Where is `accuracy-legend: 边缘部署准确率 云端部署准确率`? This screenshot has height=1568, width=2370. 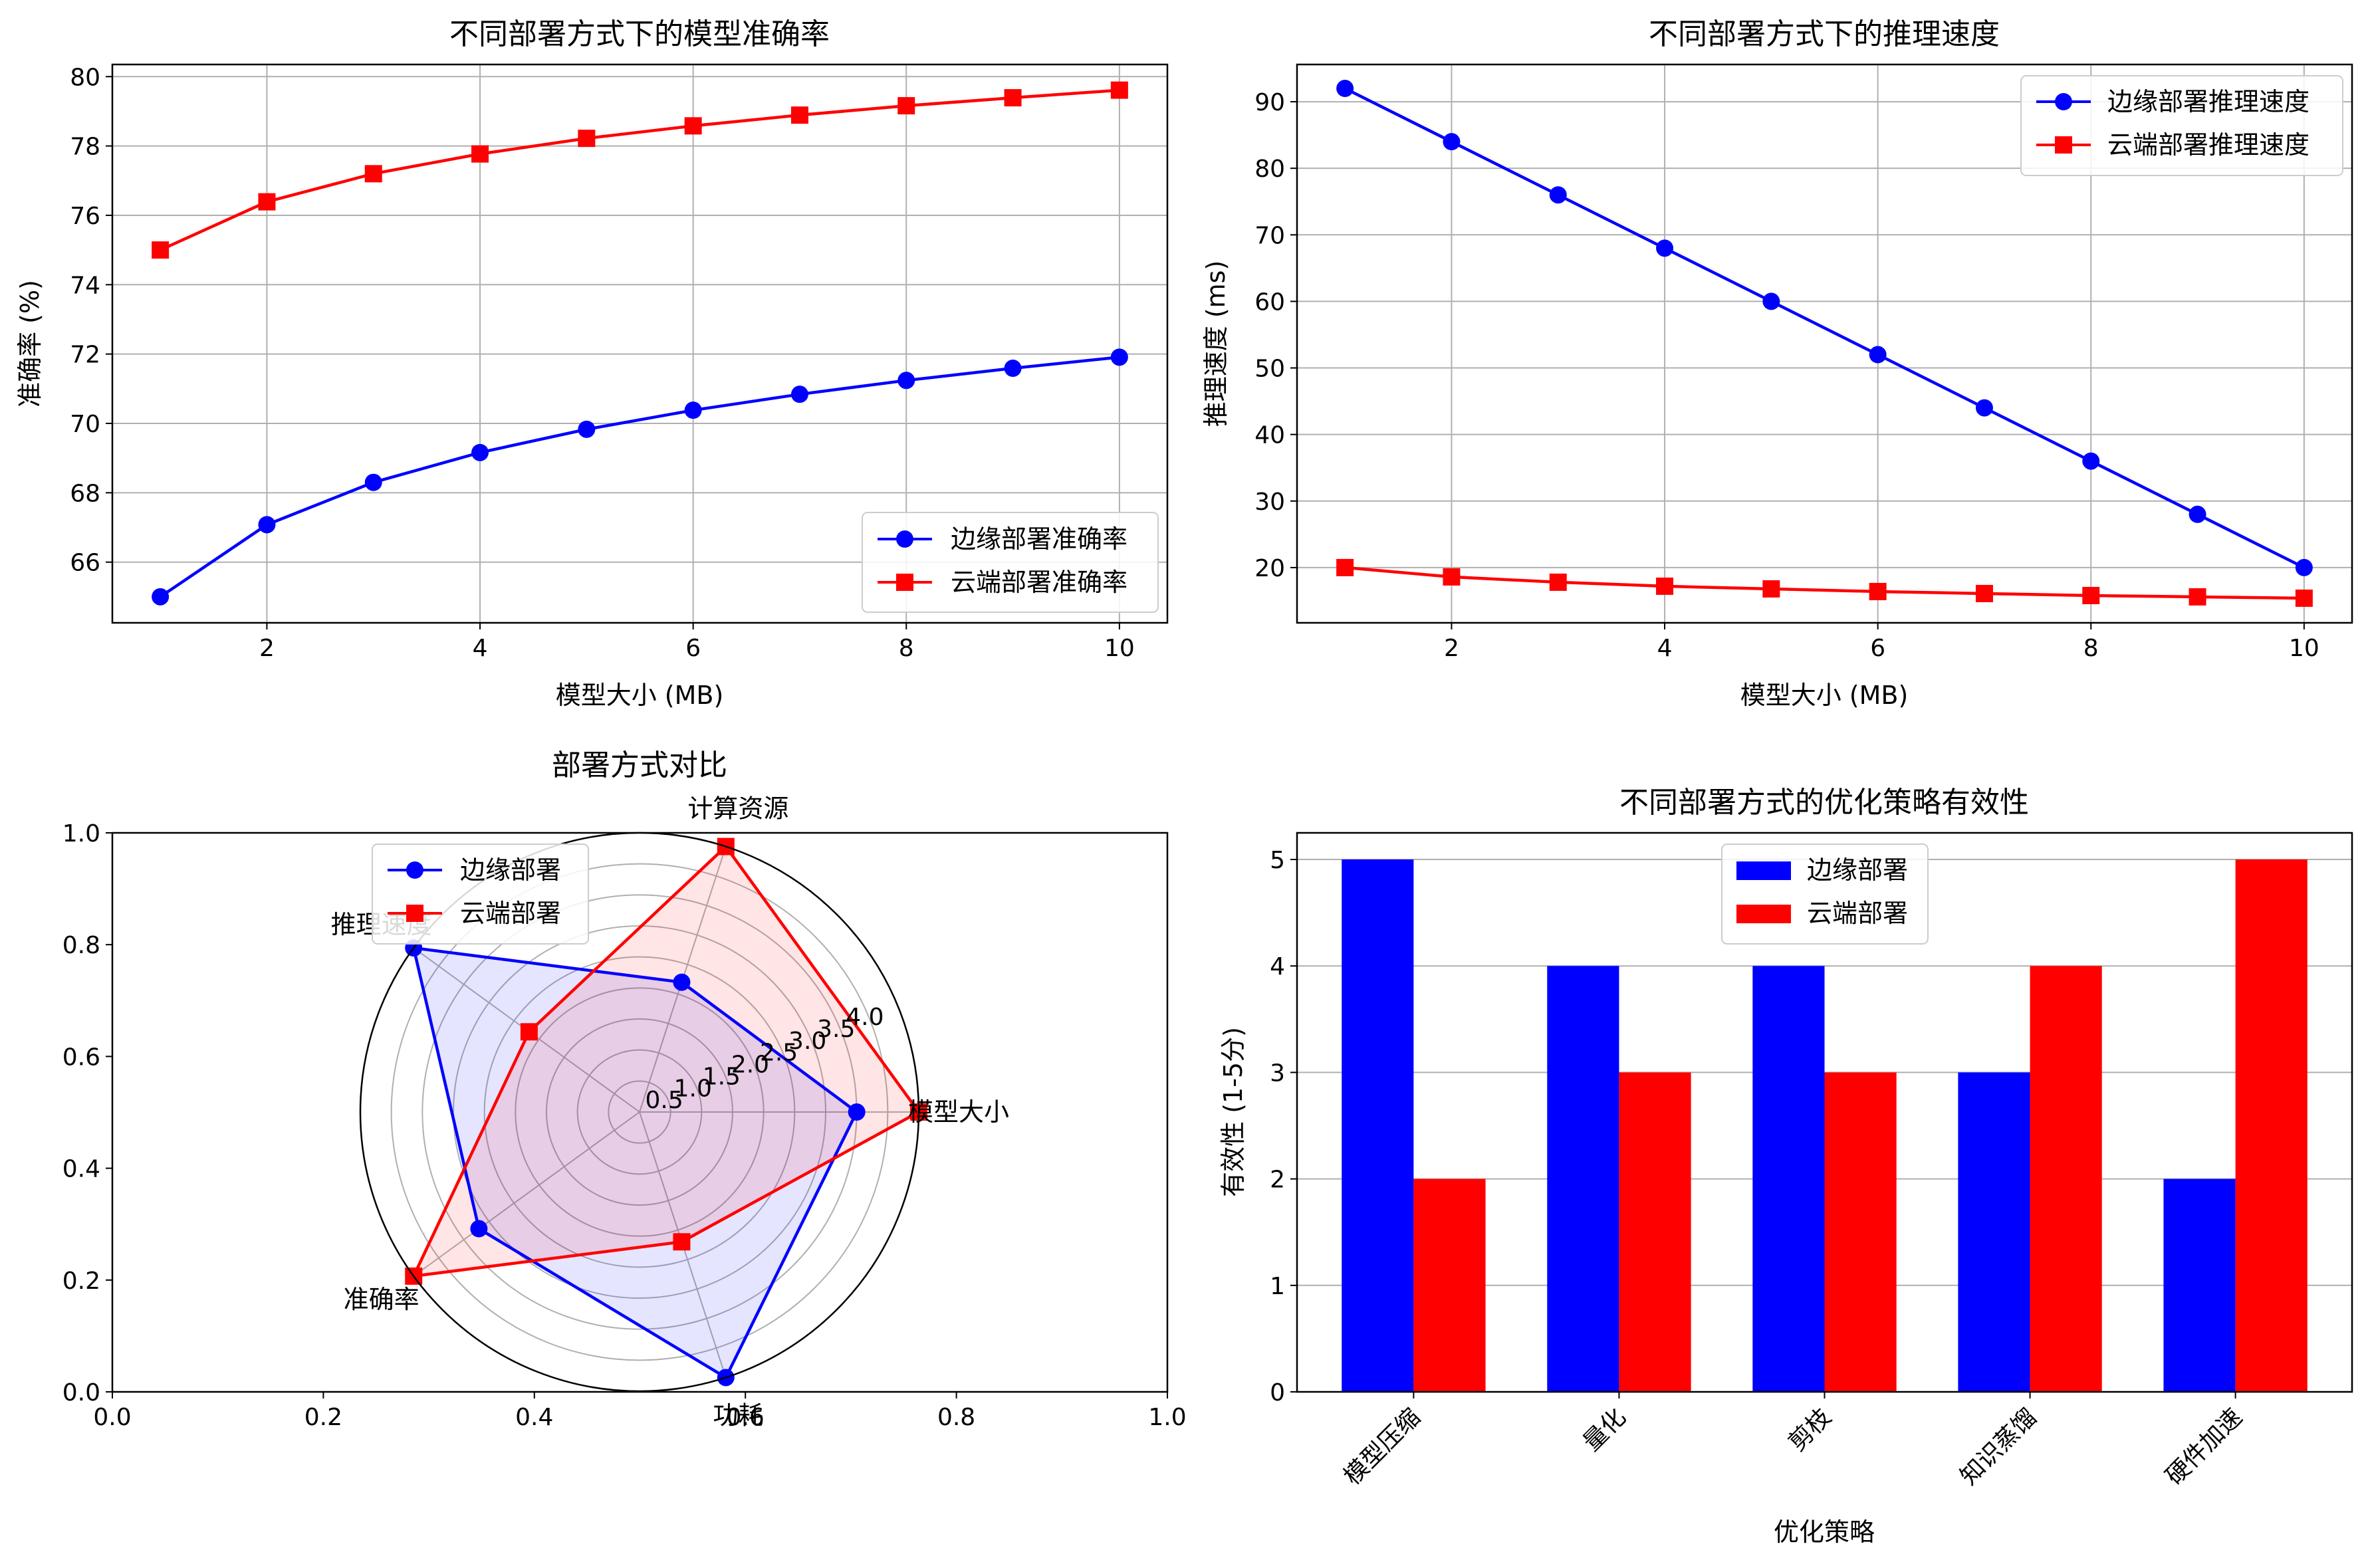
accuracy-legend: 边缘部署准确率 云端部署准确率 is located at coordinates (1011, 562).